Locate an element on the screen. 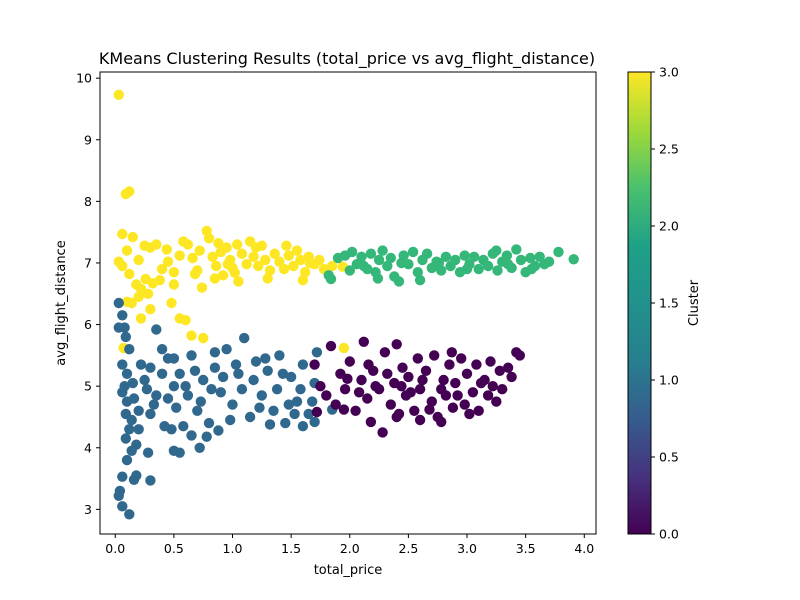 The height and width of the screenshot is (600, 800). y-tick-label: 7 is located at coordinates (88, 262).